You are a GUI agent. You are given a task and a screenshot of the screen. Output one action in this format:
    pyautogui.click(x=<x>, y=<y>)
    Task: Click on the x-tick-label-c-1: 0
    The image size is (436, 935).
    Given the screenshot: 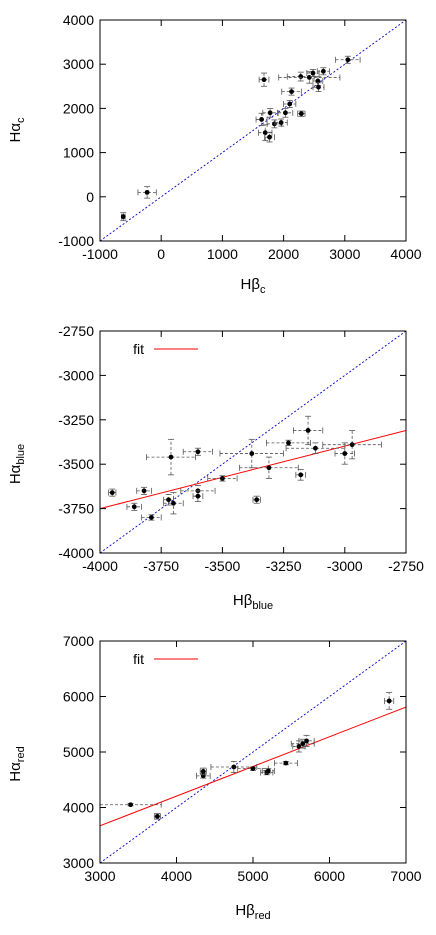 What is the action you would take?
    pyautogui.click(x=161, y=254)
    